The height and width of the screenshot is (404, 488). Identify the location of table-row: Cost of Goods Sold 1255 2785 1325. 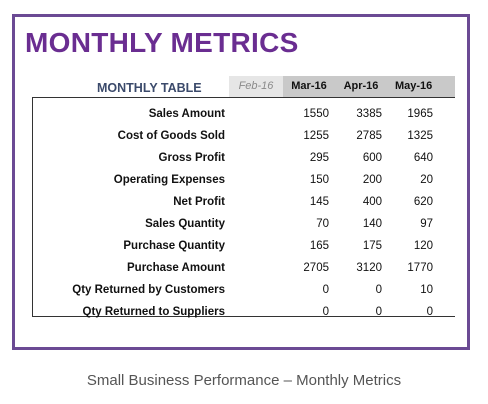
(244, 137).